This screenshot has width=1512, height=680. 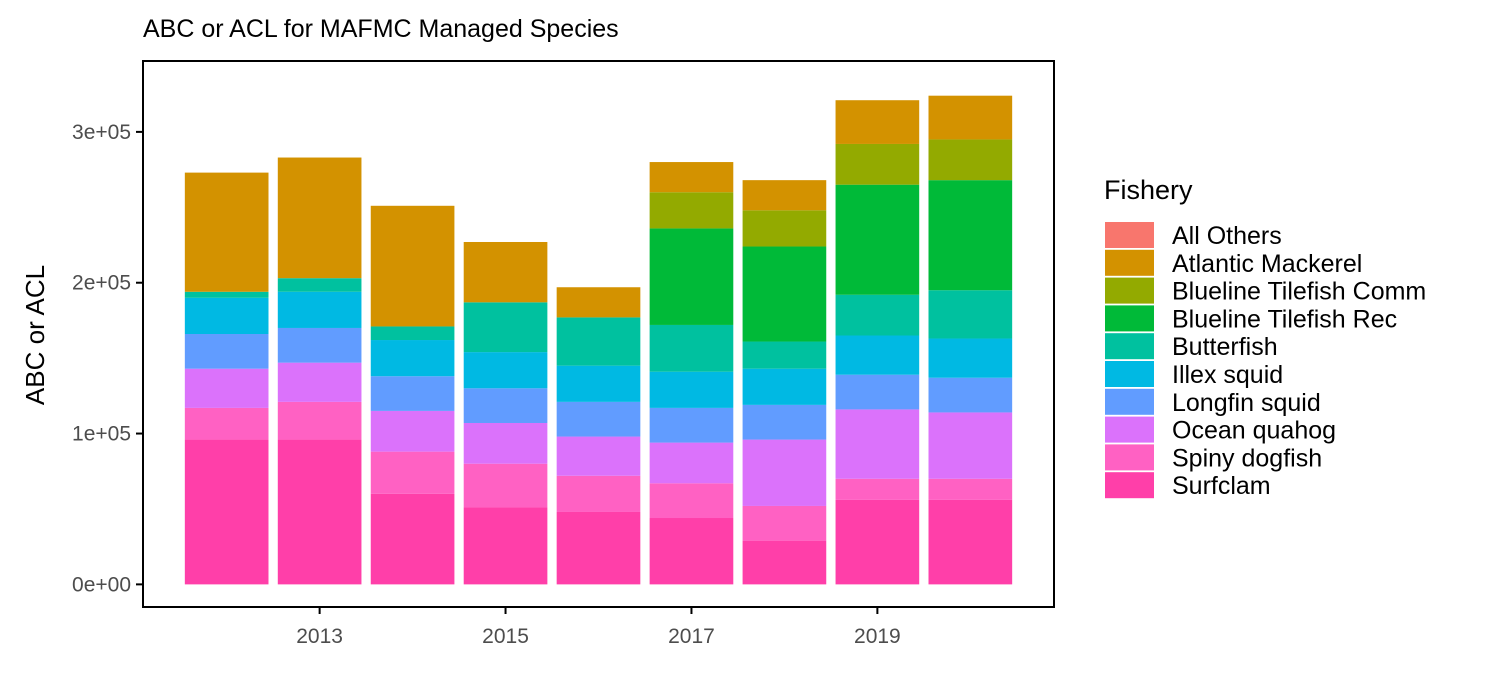 What do you see at coordinates (598, 627) in the screenshot?
I see `x-axis: 2013 2015 2017 2019` at bounding box center [598, 627].